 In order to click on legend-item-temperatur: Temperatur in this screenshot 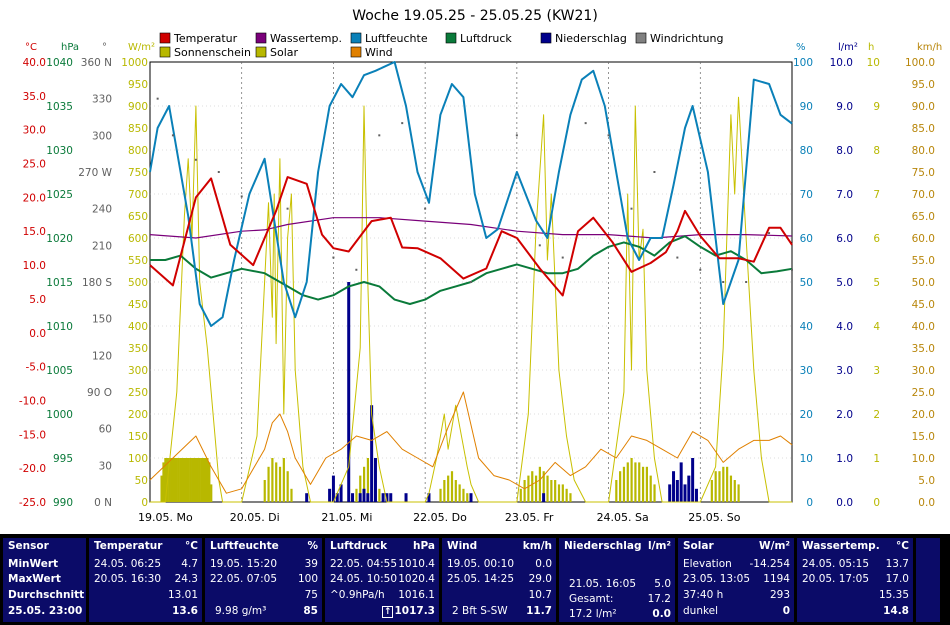, I will do `click(198, 38)`.